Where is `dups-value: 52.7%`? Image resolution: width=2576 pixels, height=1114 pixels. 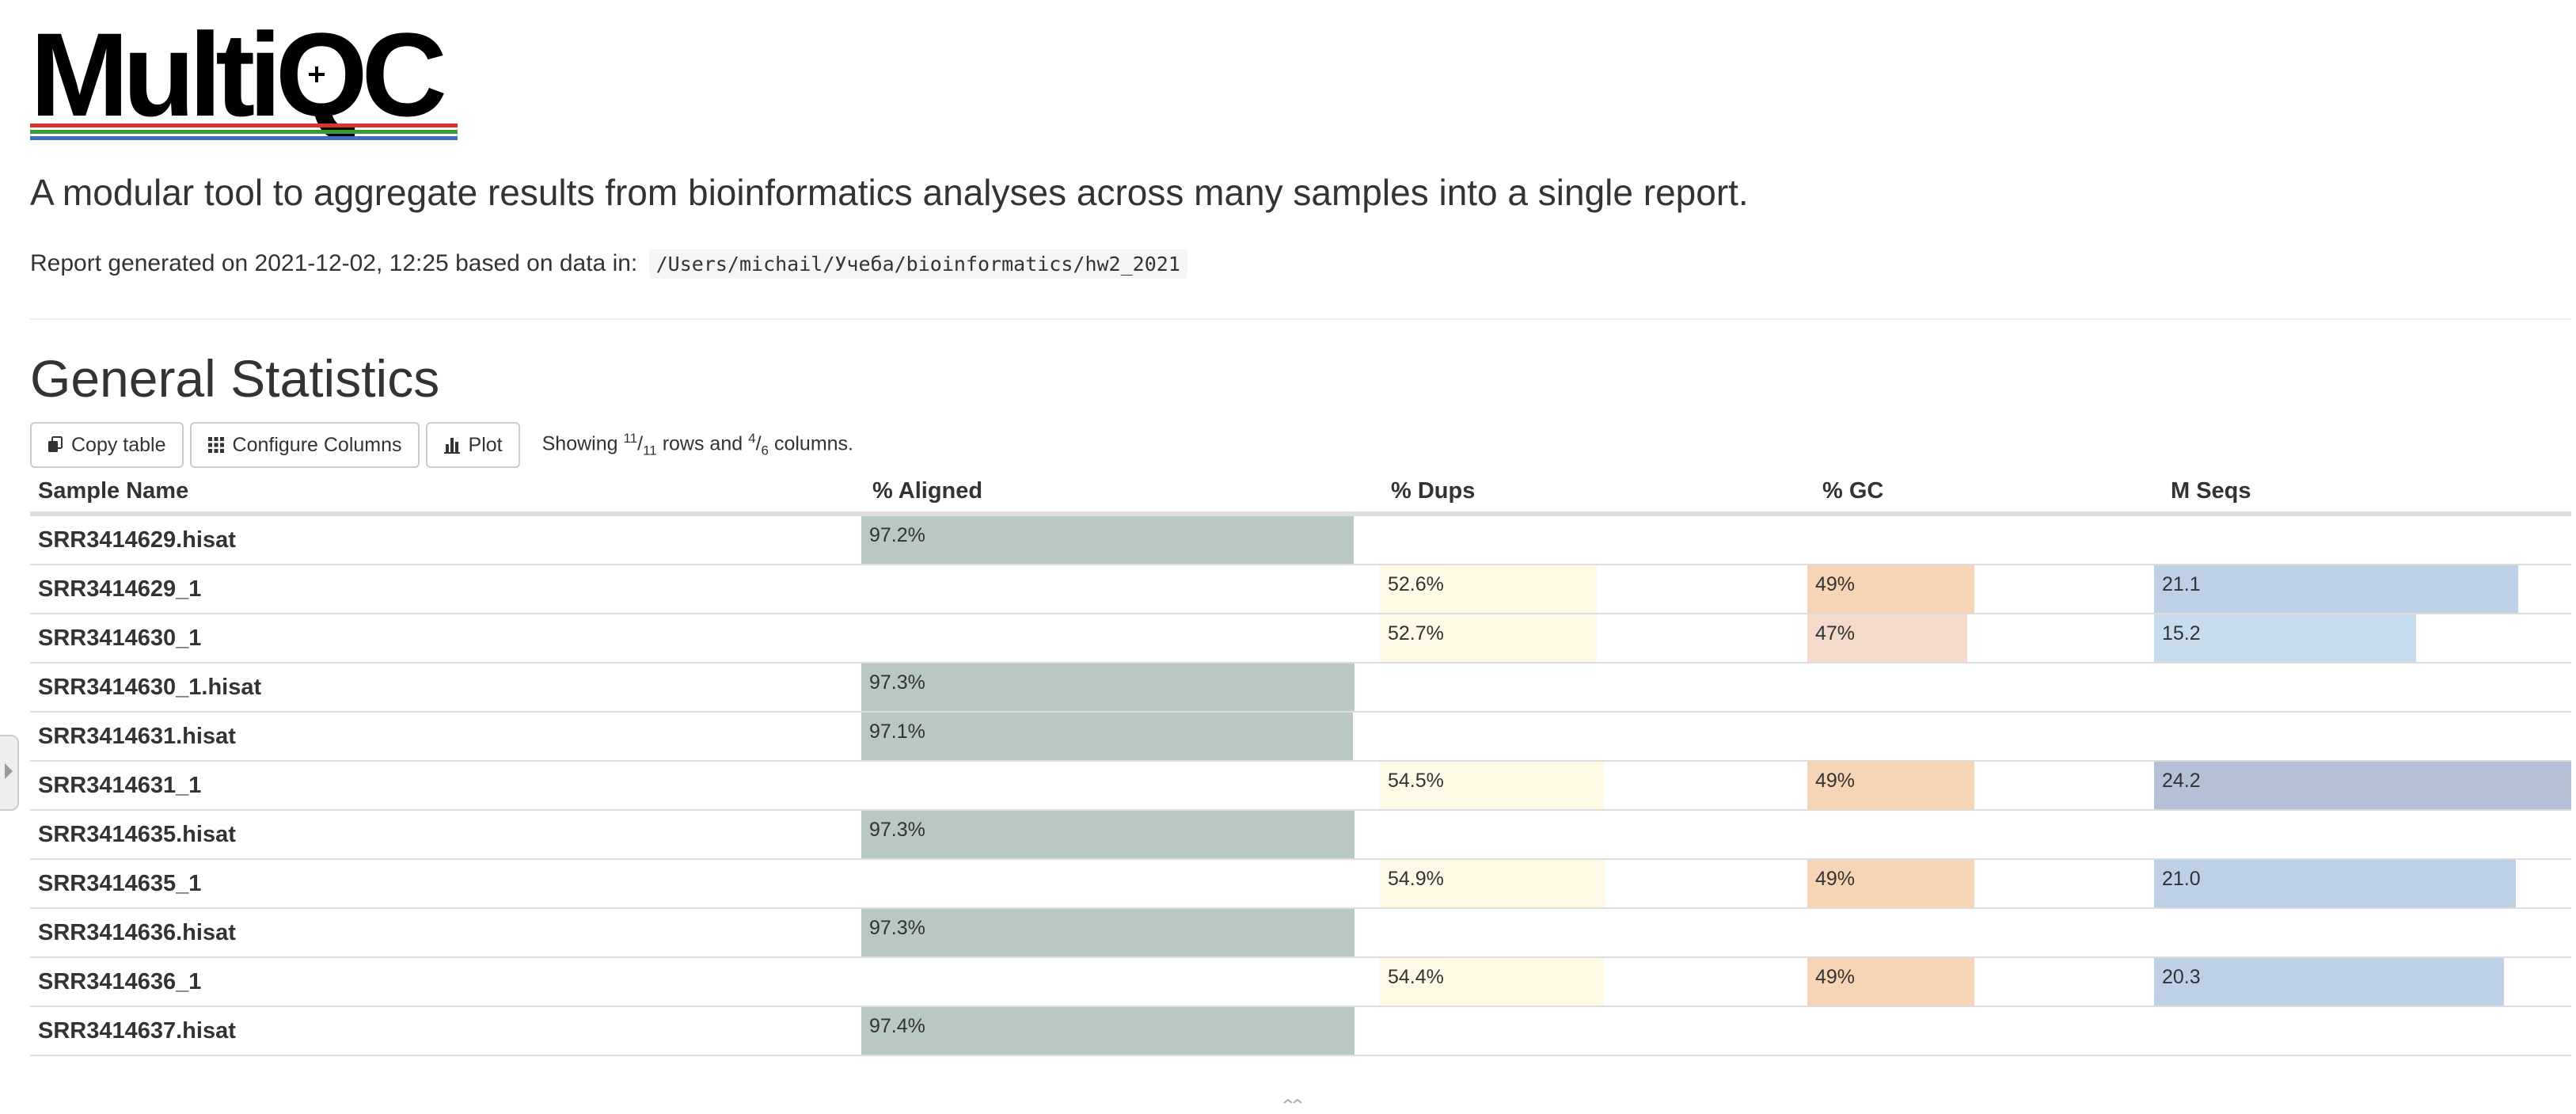 dups-value: 52.7% is located at coordinates (1416, 633).